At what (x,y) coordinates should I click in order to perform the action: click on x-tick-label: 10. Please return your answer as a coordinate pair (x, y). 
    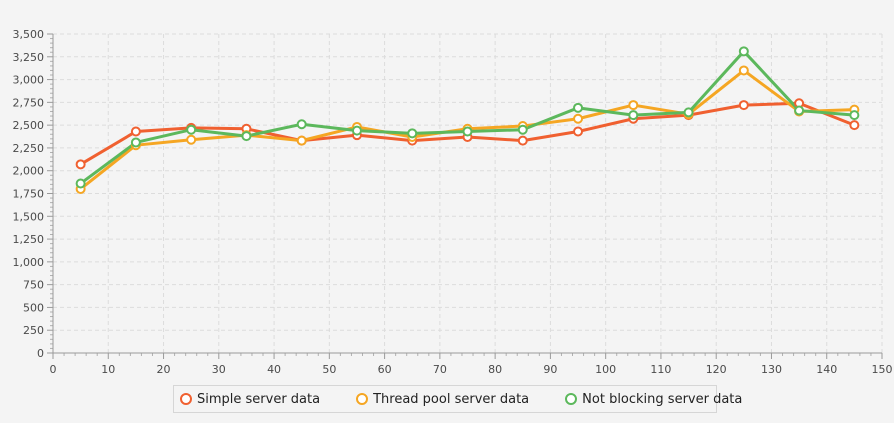
    Looking at the image, I should click on (108, 369).